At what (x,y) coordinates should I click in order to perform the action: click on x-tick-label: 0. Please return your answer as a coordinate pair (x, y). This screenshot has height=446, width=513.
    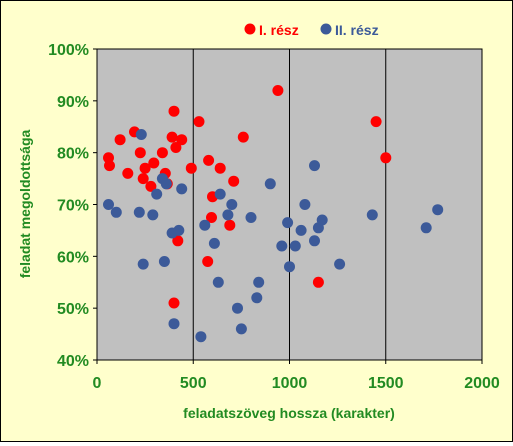
    Looking at the image, I should click on (97, 383).